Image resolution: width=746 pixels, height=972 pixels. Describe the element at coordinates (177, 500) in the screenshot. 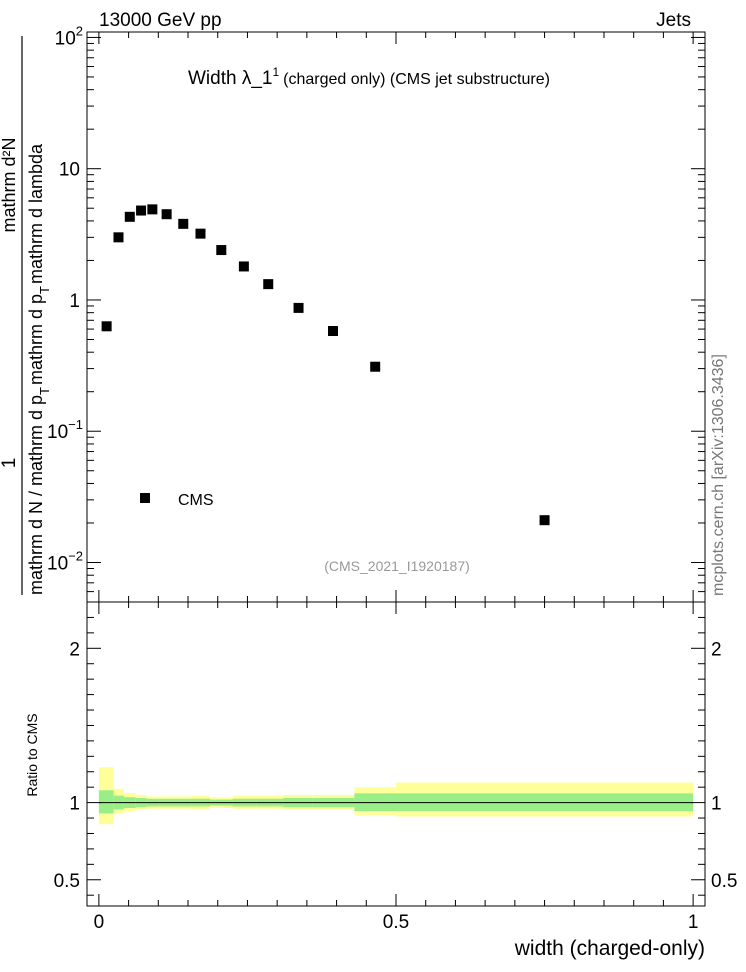

I see `legend: CMS` at that location.